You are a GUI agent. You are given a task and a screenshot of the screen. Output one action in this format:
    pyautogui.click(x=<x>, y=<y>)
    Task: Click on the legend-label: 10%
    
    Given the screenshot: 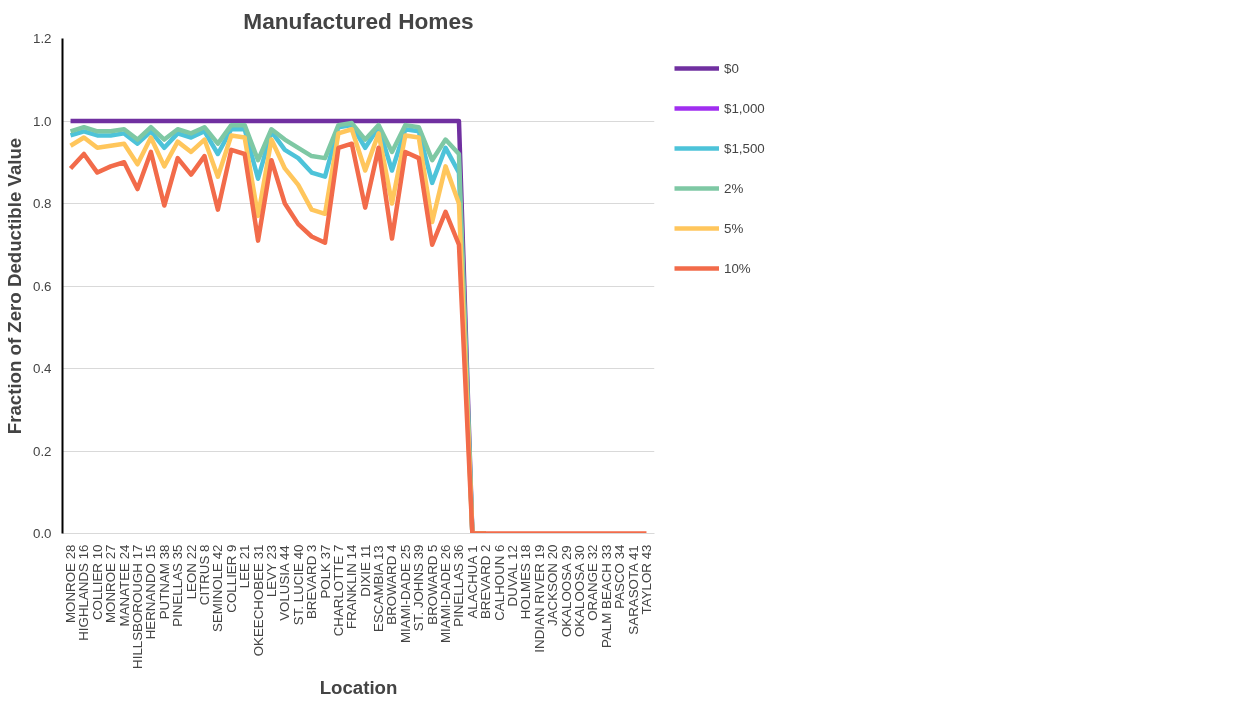 What is the action you would take?
    pyautogui.click(x=737, y=268)
    